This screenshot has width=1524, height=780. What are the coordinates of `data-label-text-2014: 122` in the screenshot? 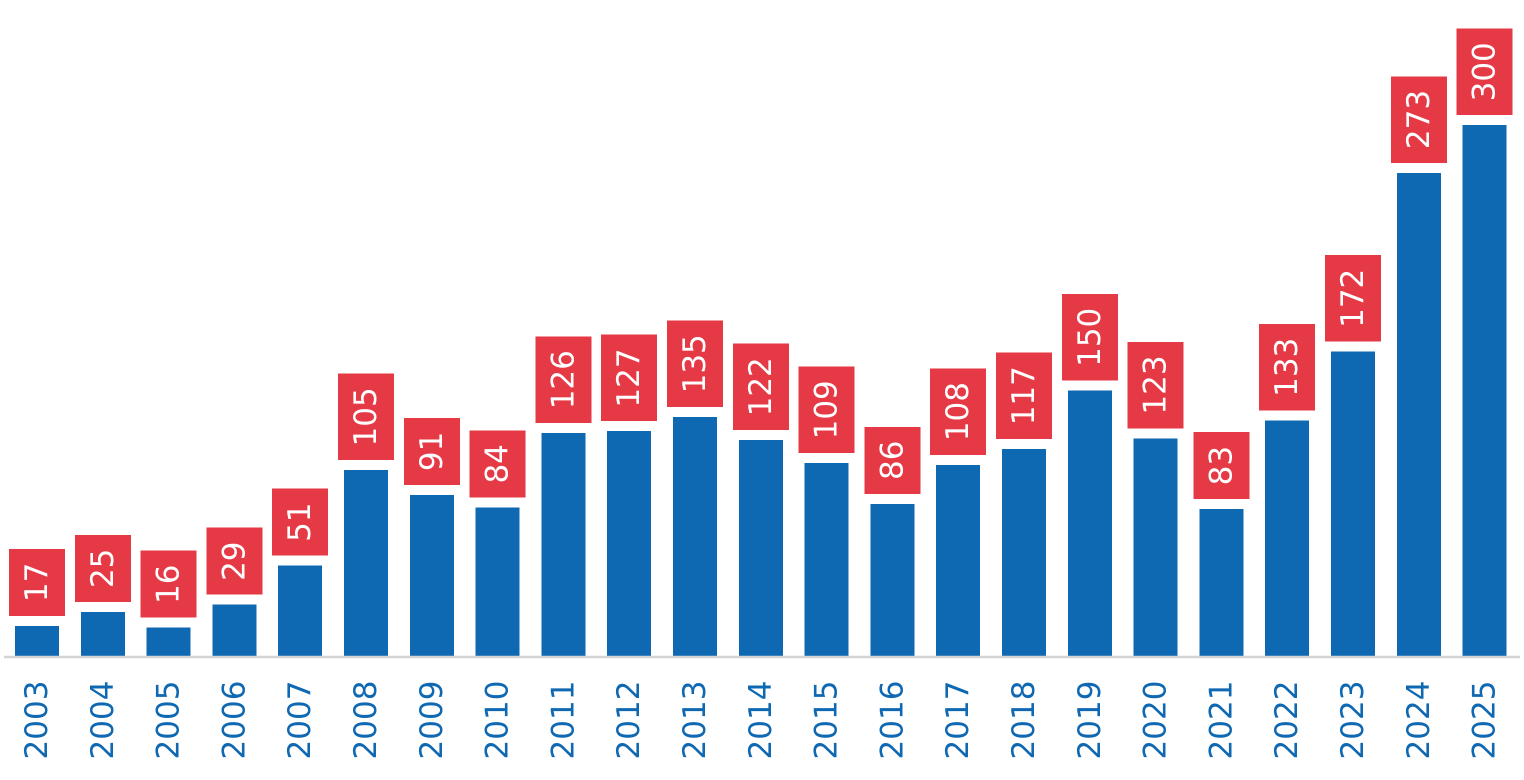 It's located at (761, 386).